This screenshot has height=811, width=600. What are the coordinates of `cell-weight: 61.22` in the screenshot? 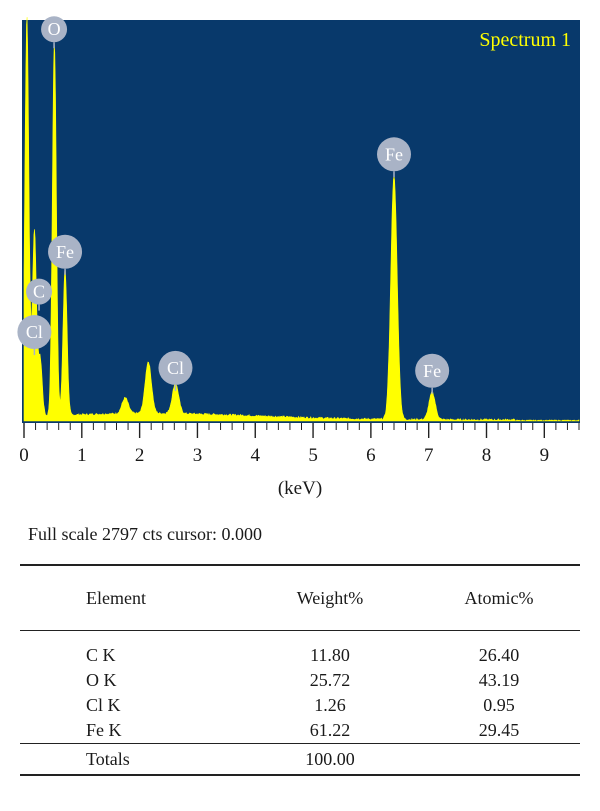 It's located at (330, 730).